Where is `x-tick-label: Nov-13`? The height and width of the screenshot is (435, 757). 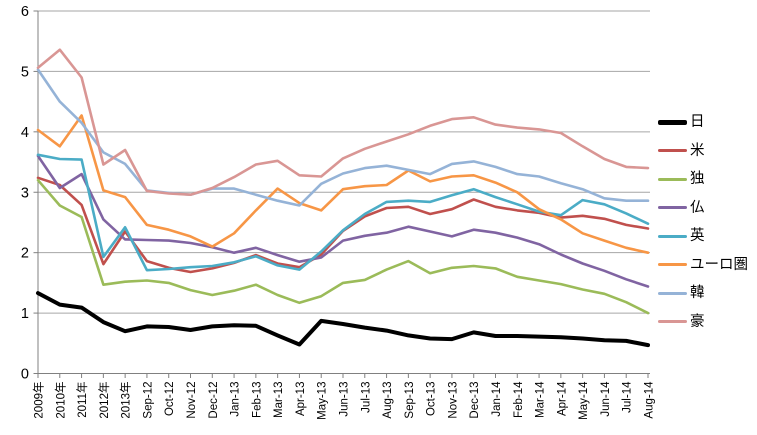 x-tick-label: Nov-13 is located at coordinates (453, 400).